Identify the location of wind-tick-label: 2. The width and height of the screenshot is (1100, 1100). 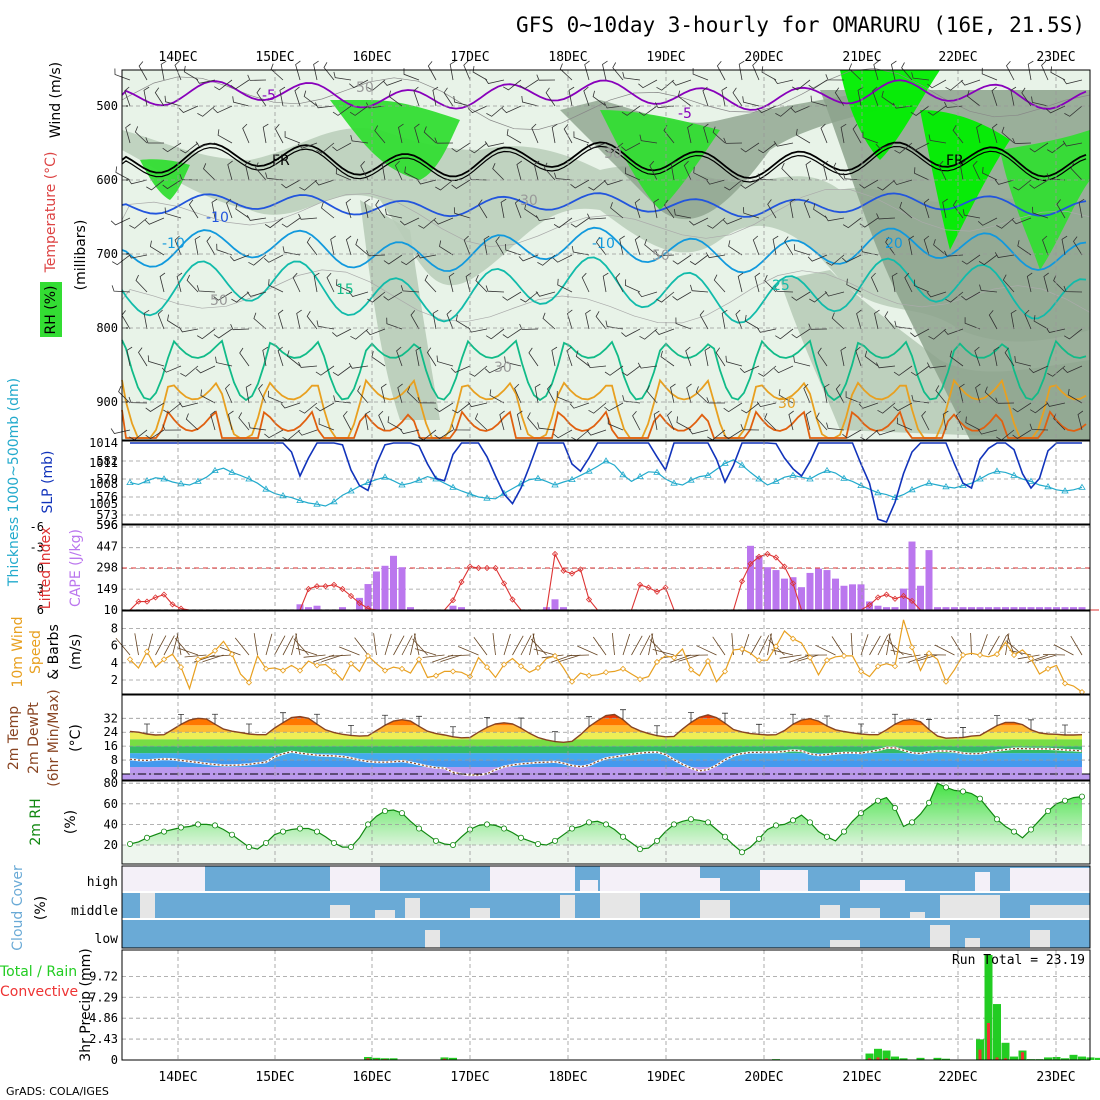
(114, 680).